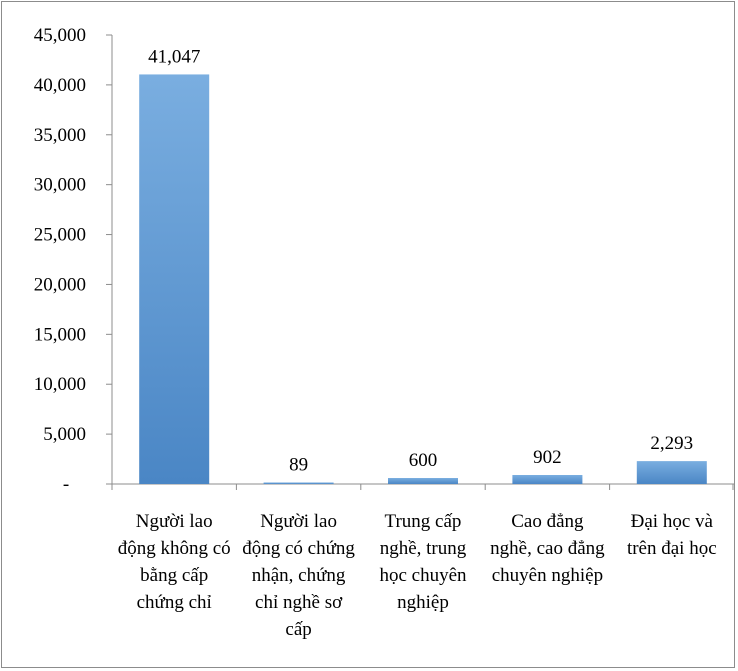  Describe the element at coordinates (547, 457) in the screenshot. I see `data-label: 902` at that location.